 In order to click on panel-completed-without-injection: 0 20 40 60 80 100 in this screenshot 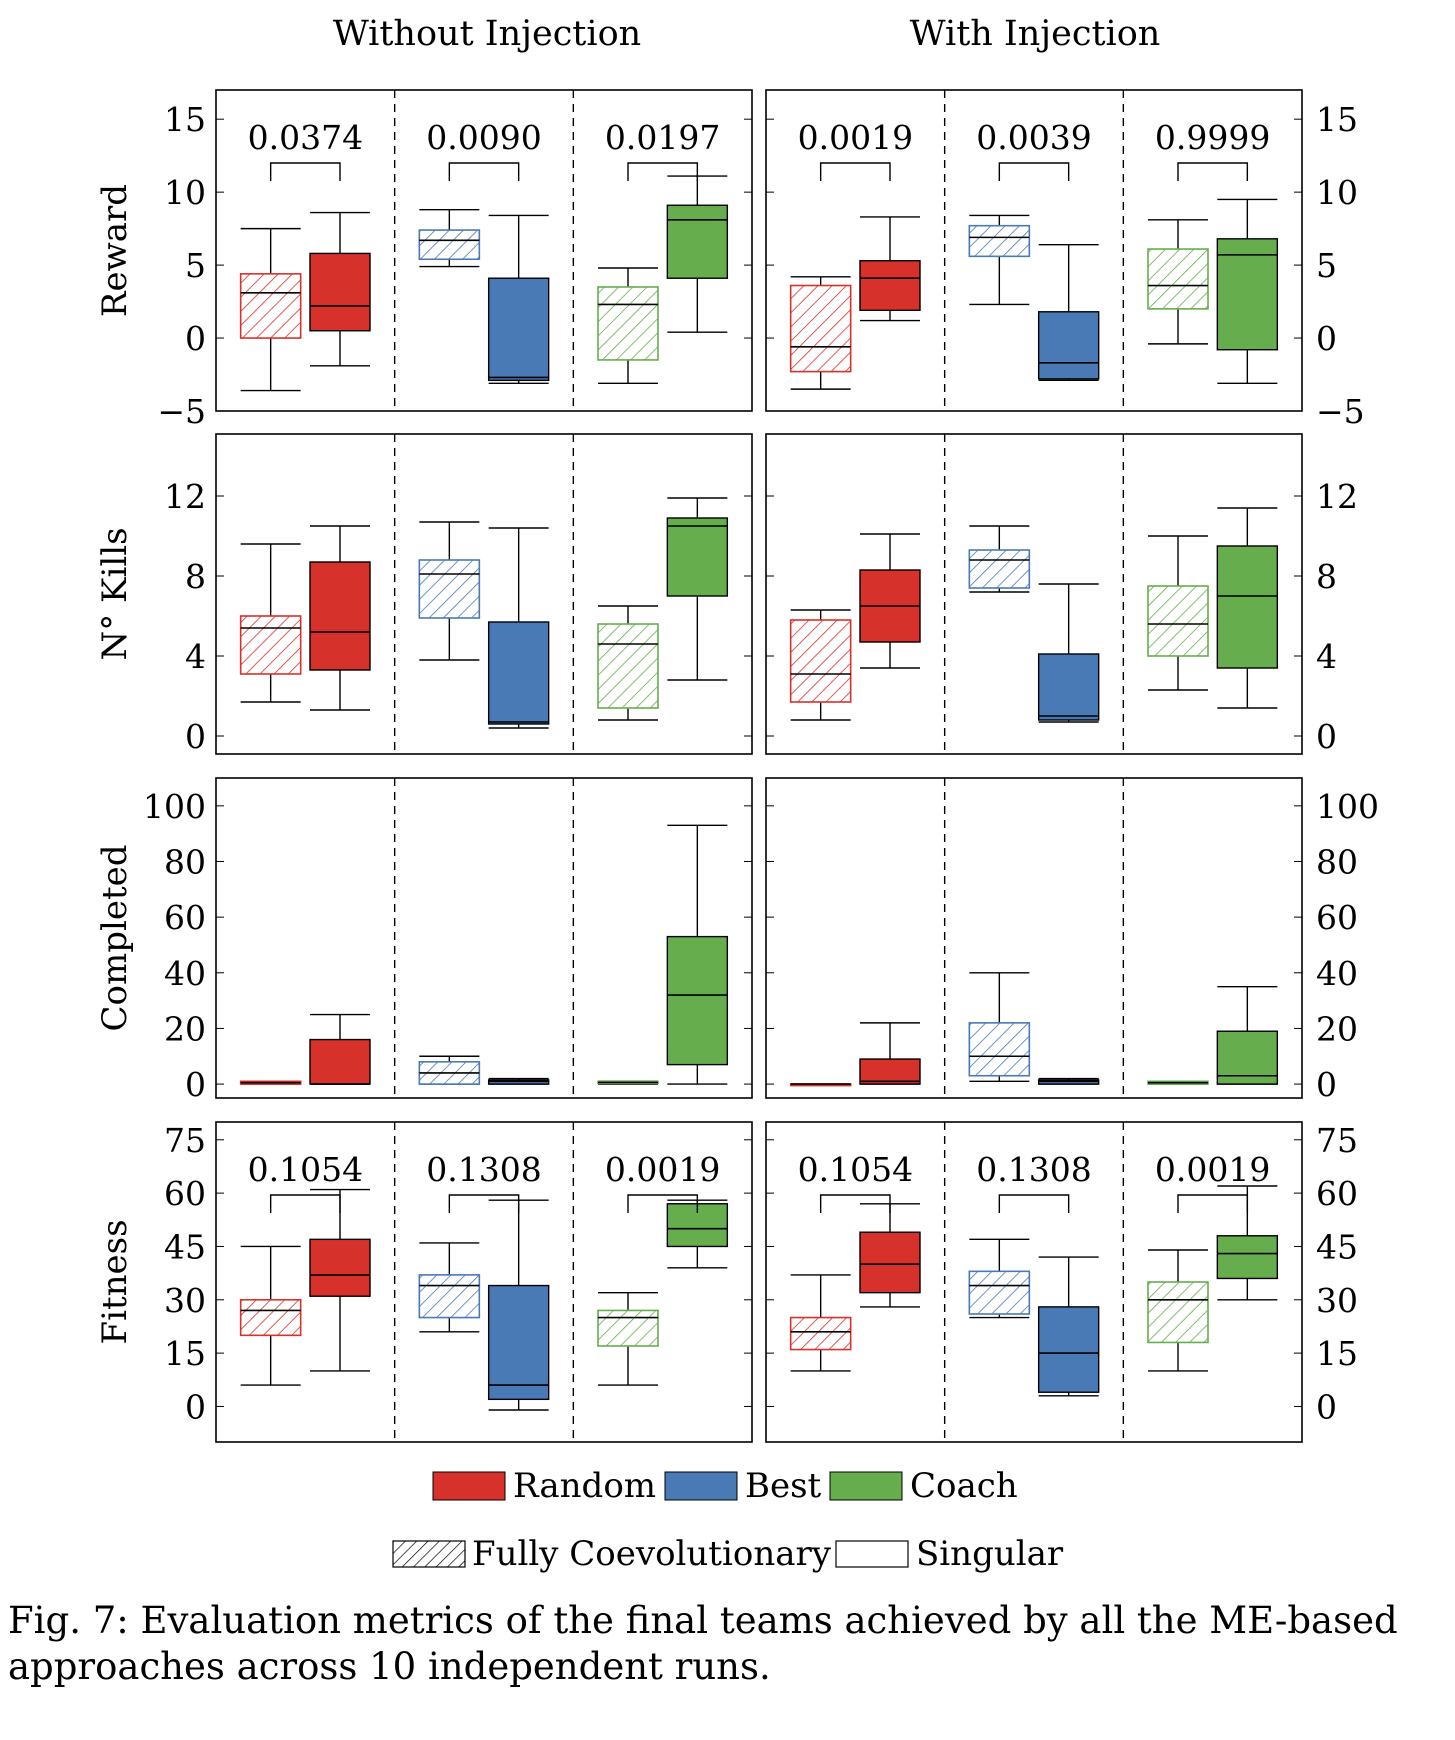, I will do `click(448, 940)`.